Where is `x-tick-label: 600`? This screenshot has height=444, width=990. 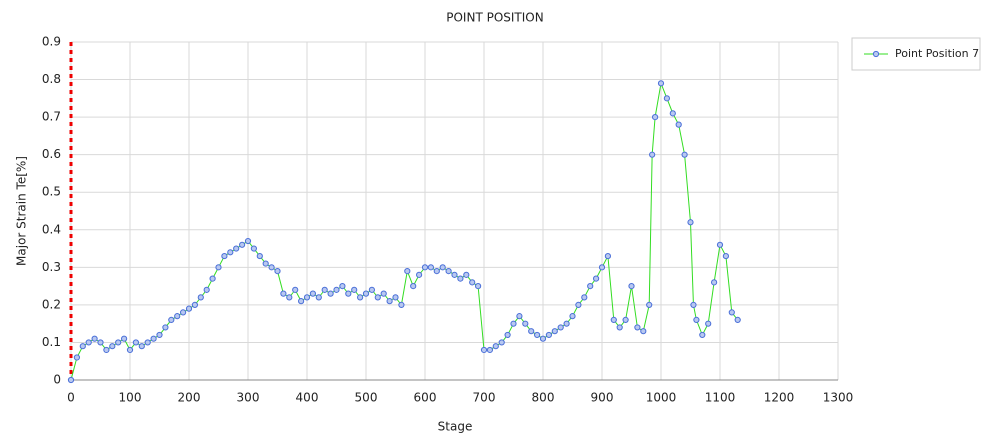
x-tick-label: 600 is located at coordinates (425, 398).